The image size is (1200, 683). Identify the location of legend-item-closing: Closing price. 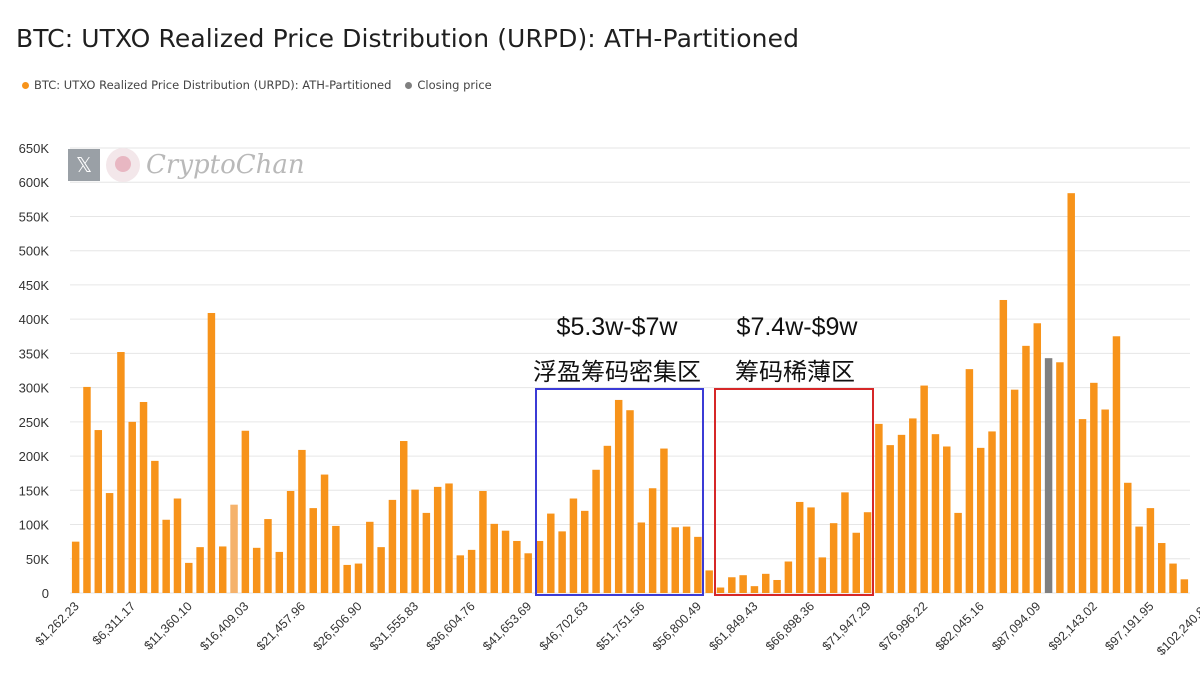
(448, 85).